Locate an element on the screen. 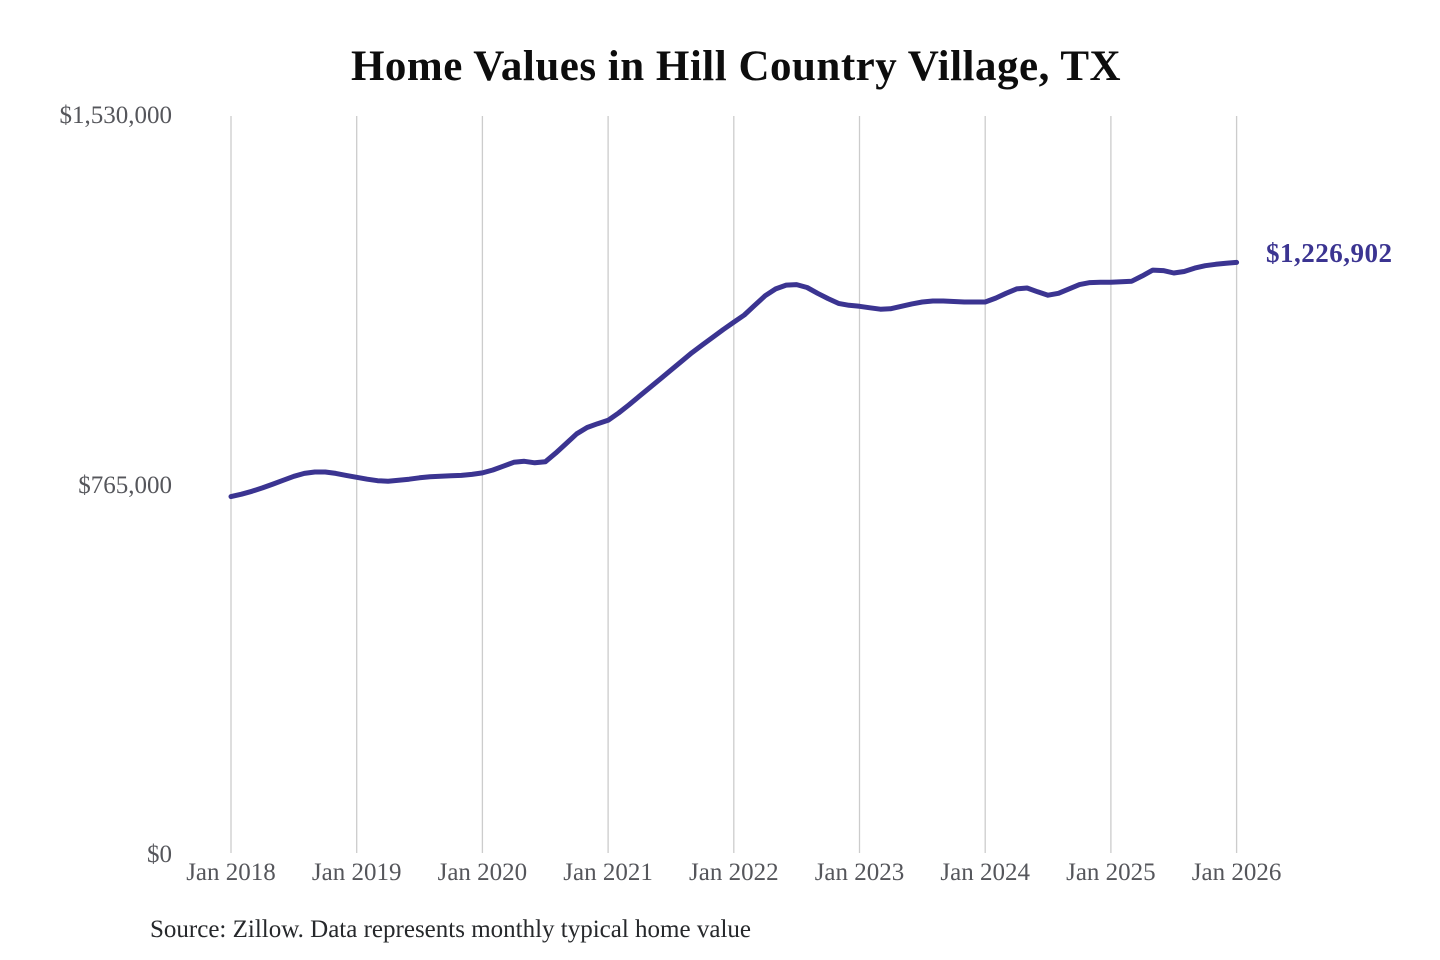 The image size is (1440, 960). y-axis-tick-label: $0 is located at coordinates (159, 854).